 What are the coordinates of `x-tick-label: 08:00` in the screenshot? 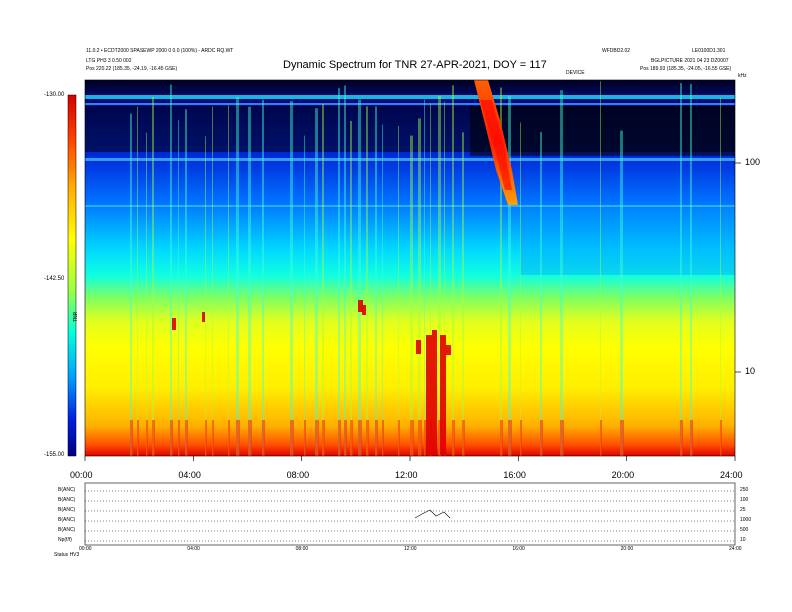 It's located at (298, 475).